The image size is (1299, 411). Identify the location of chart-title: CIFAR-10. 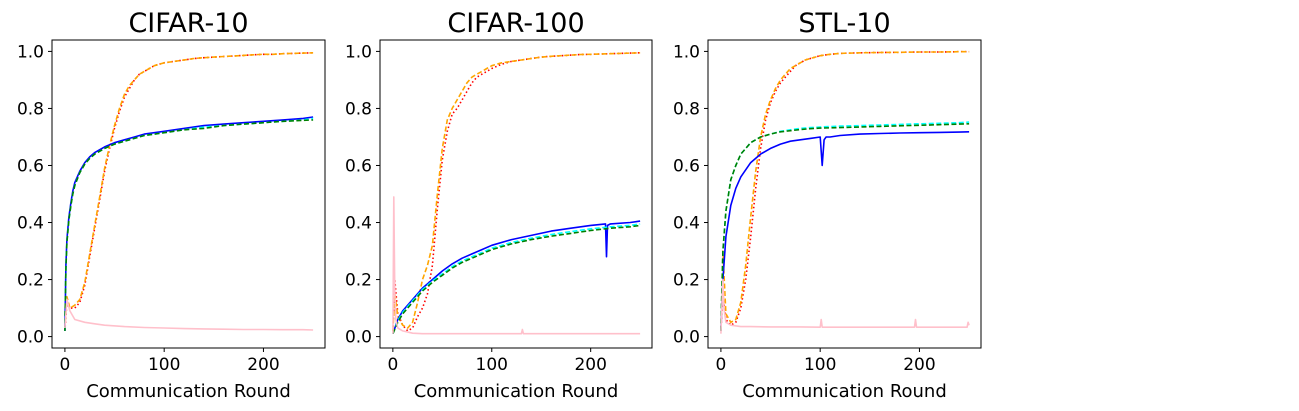
(188, 23).